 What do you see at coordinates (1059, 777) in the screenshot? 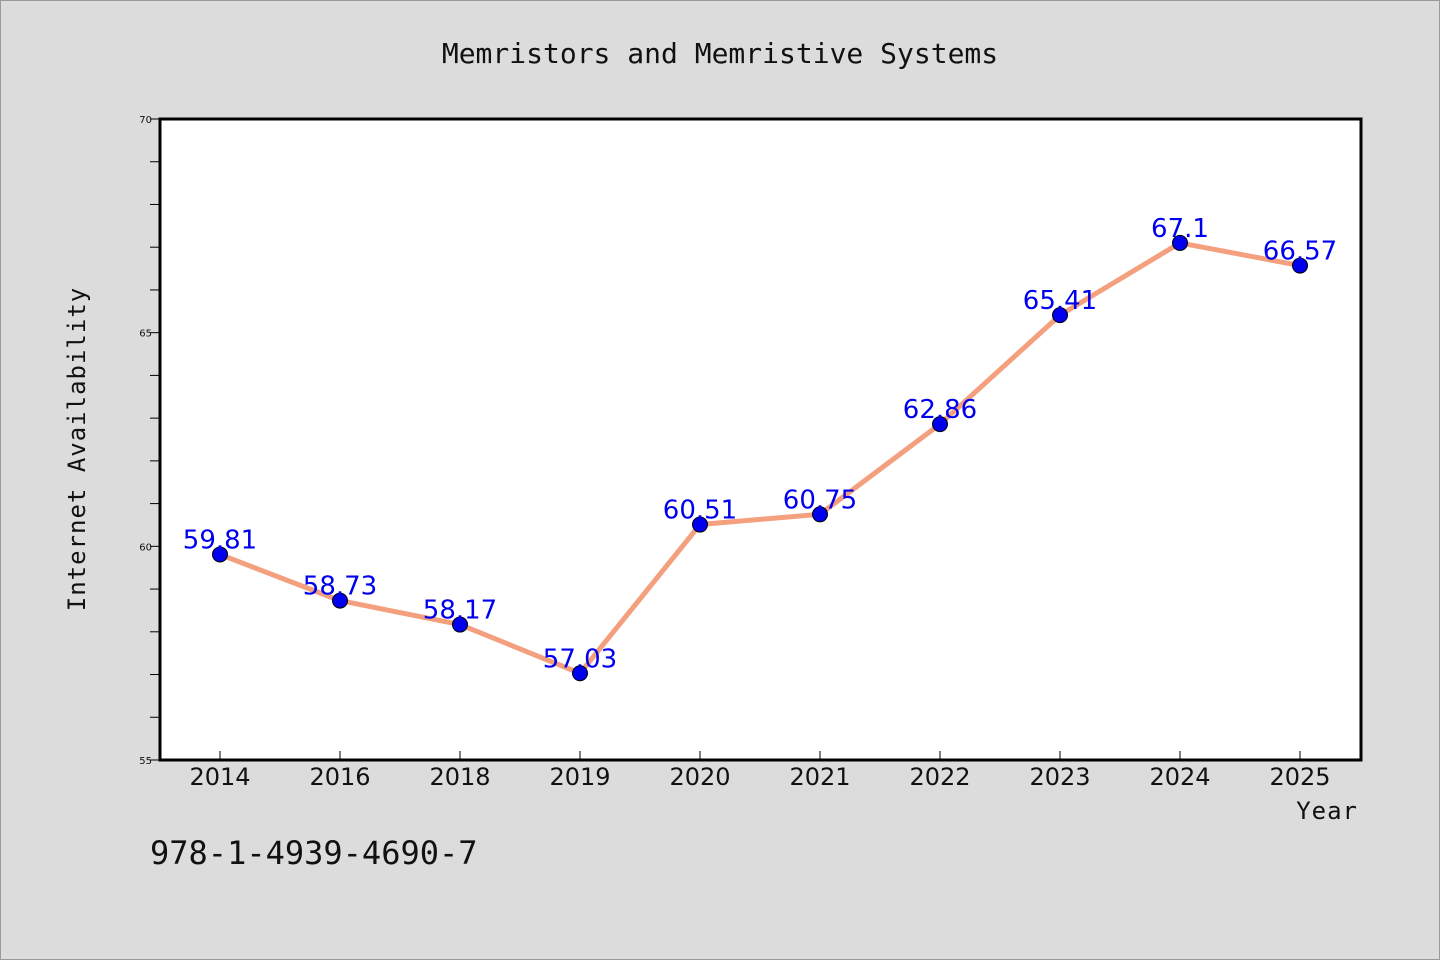
I see `x-tick-label: 2023` at bounding box center [1059, 777].